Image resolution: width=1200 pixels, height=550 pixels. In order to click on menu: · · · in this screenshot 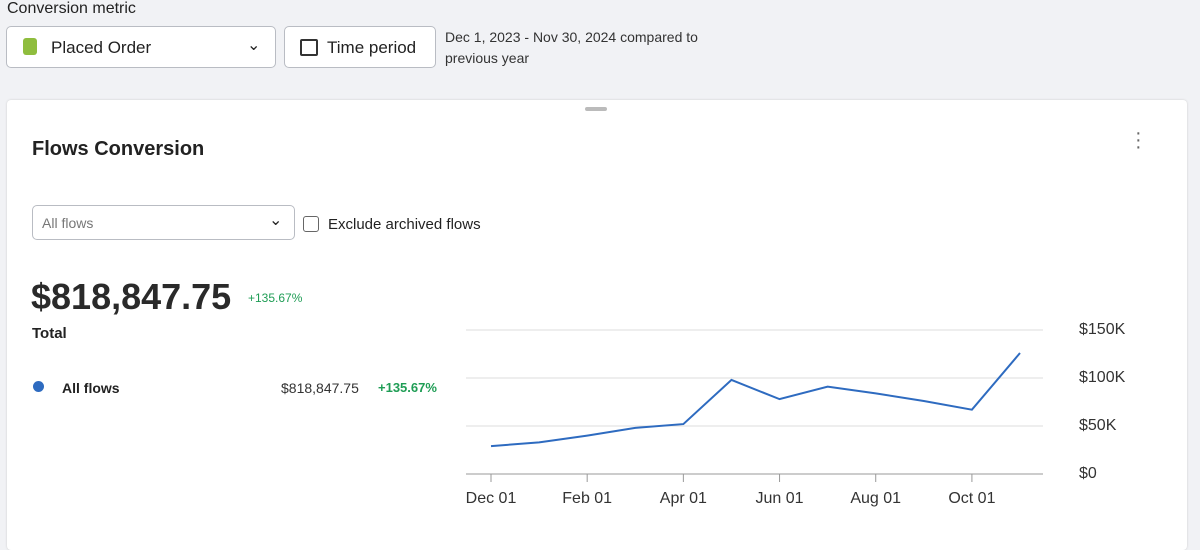, I will do `click(1138, 140)`.